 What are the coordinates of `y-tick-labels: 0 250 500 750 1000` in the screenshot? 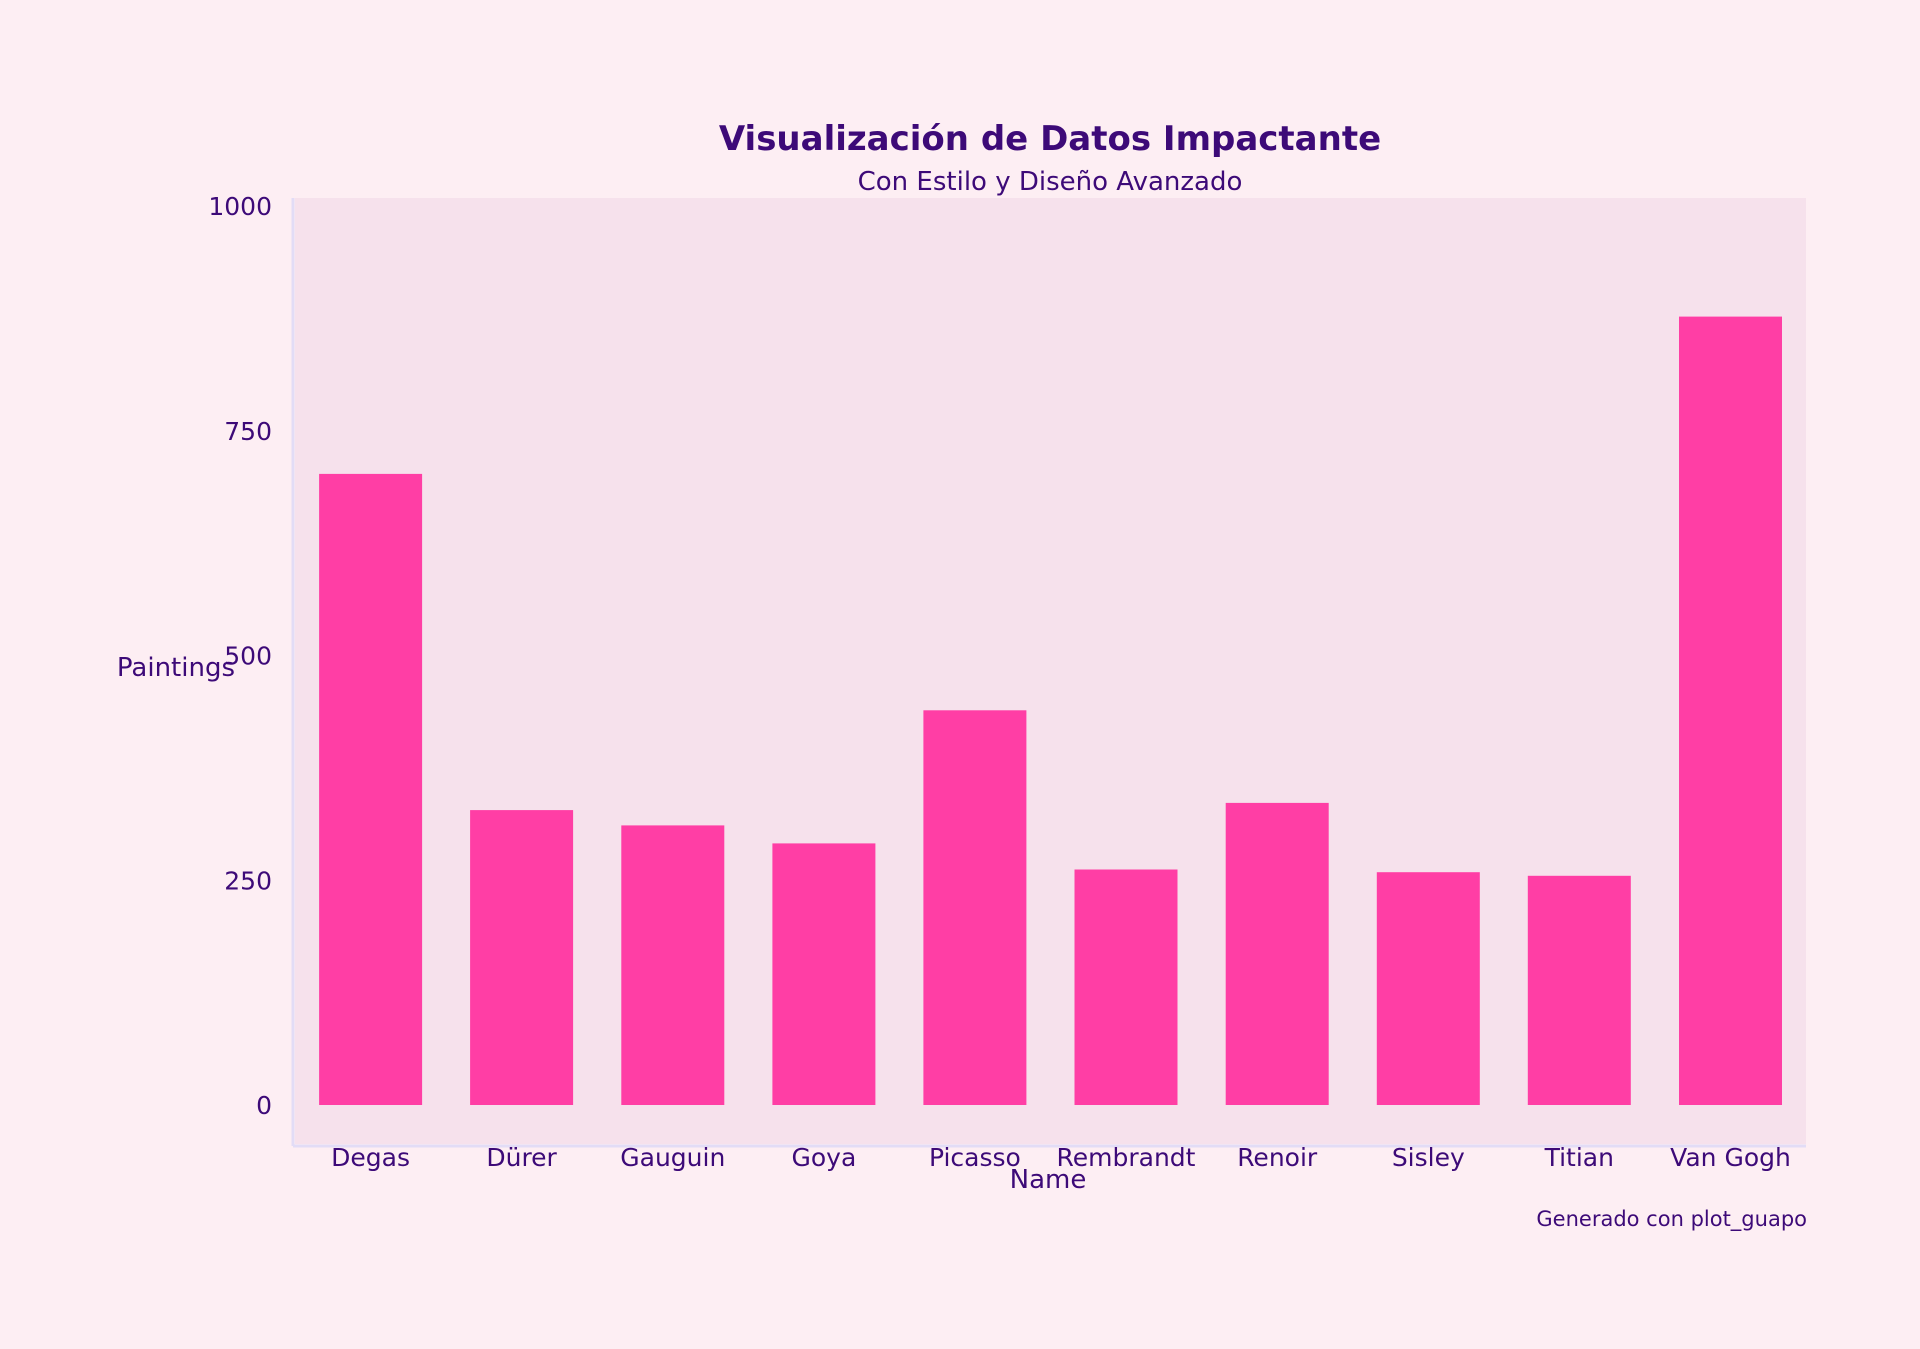 It's located at (240, 656).